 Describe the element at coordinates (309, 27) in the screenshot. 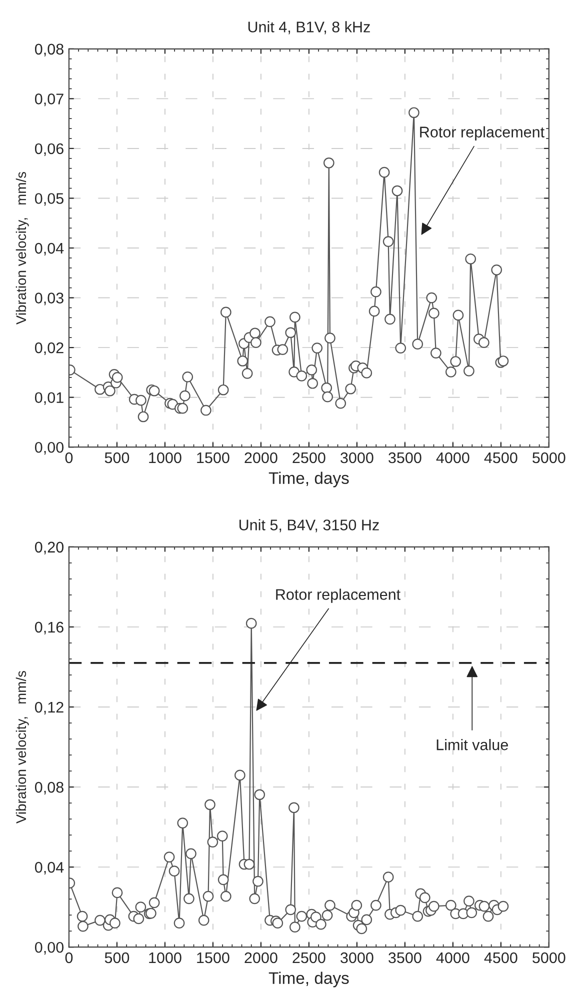

I see `chart-title: Unit 4, B1V, 8 kHz` at that location.